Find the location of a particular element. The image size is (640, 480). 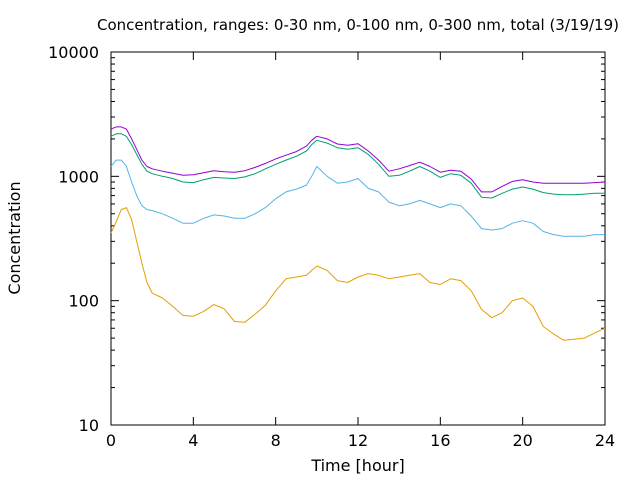

y-tick-label: 10 is located at coordinates (89, 425).